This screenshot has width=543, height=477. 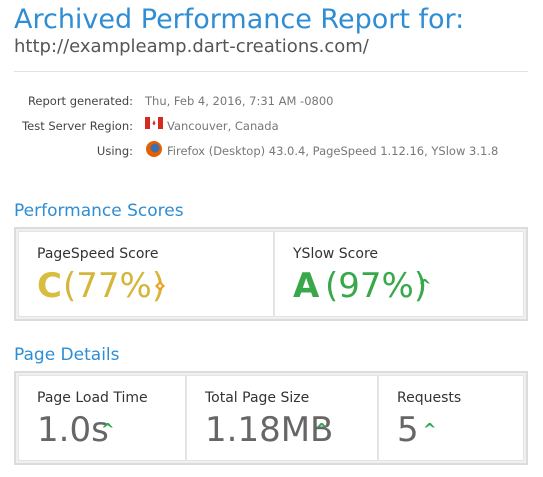 I want to click on score-label: YSlow Score, so click(x=336, y=254).